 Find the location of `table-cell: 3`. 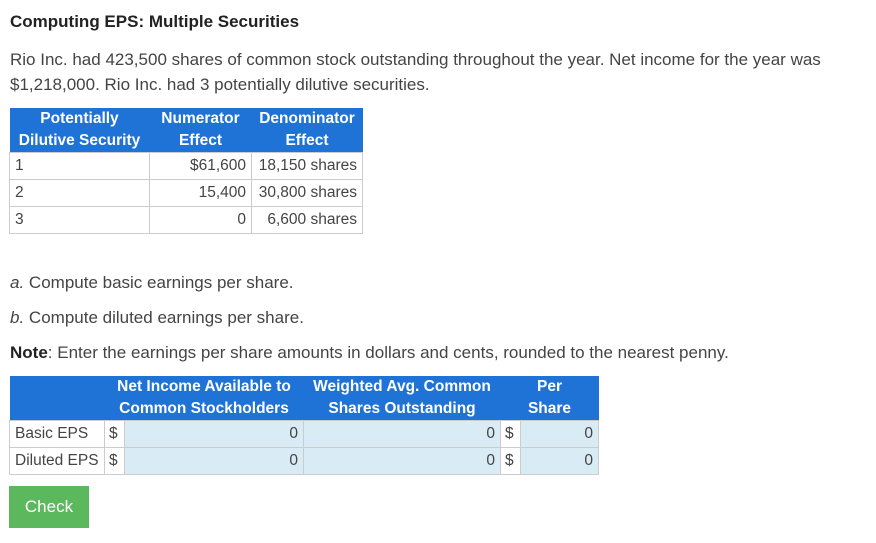

table-cell: 3 is located at coordinates (79, 220).